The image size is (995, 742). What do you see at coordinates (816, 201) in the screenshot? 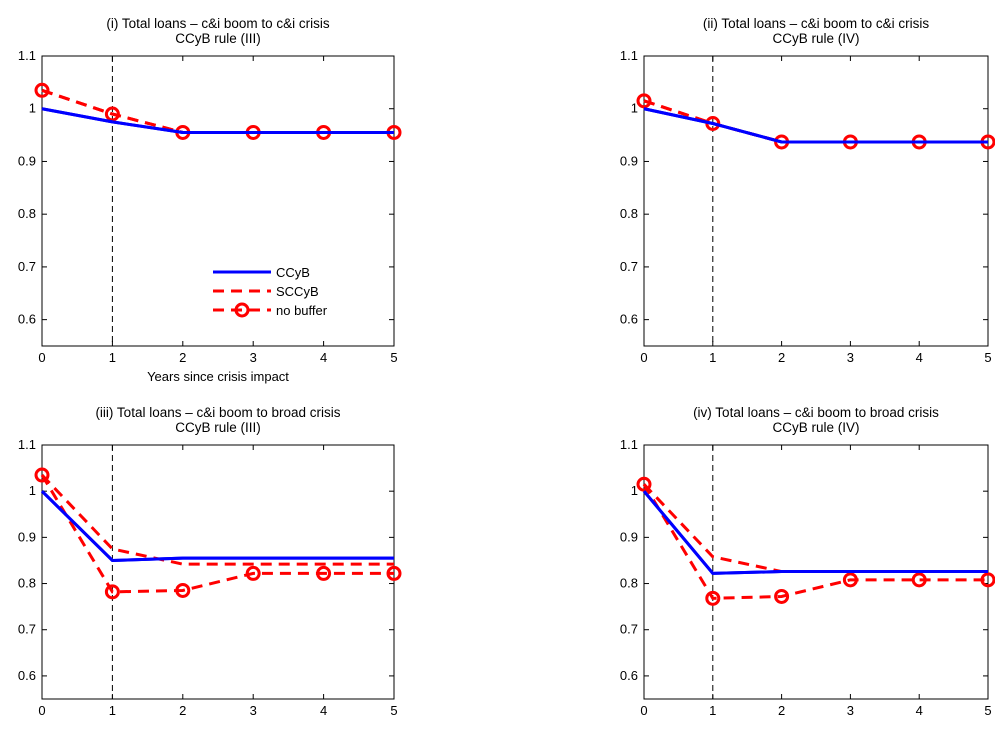
I see `axes-frame` at bounding box center [816, 201].